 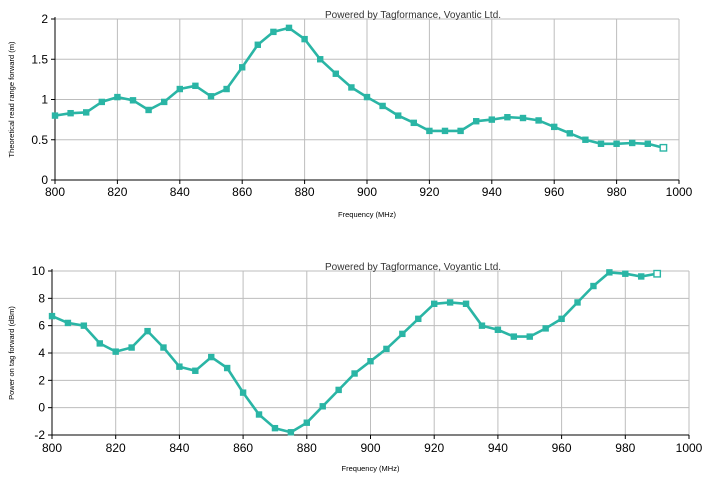 What do you see at coordinates (429, 192) in the screenshot?
I see `x-tick-label: 920` at bounding box center [429, 192].